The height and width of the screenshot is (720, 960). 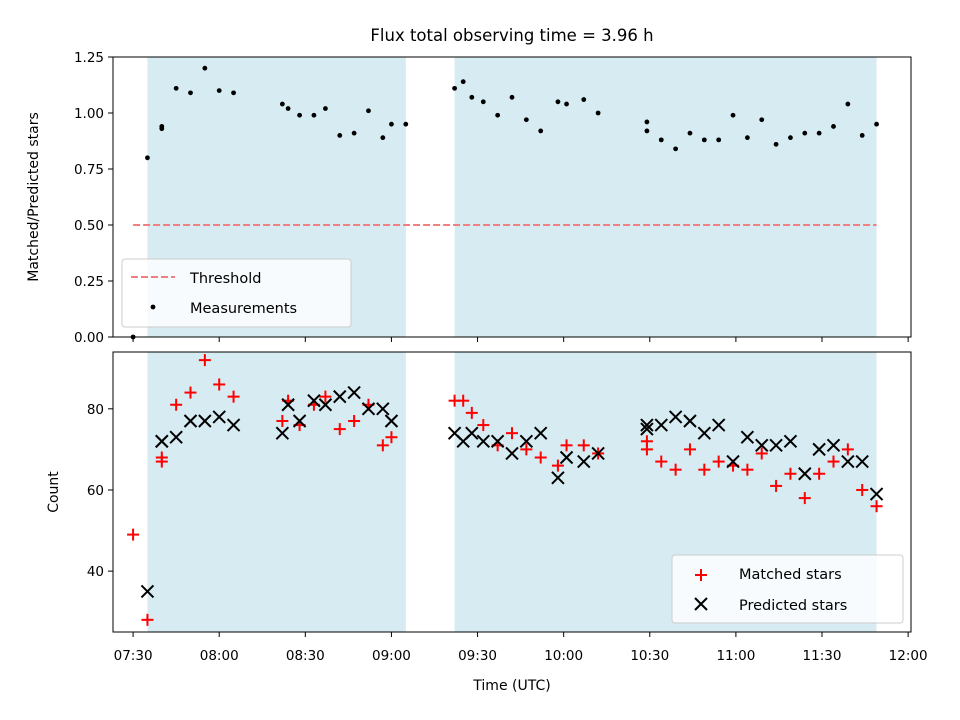 What do you see at coordinates (735, 656) in the screenshot?
I see `x-tick-label: 11:00` at bounding box center [735, 656].